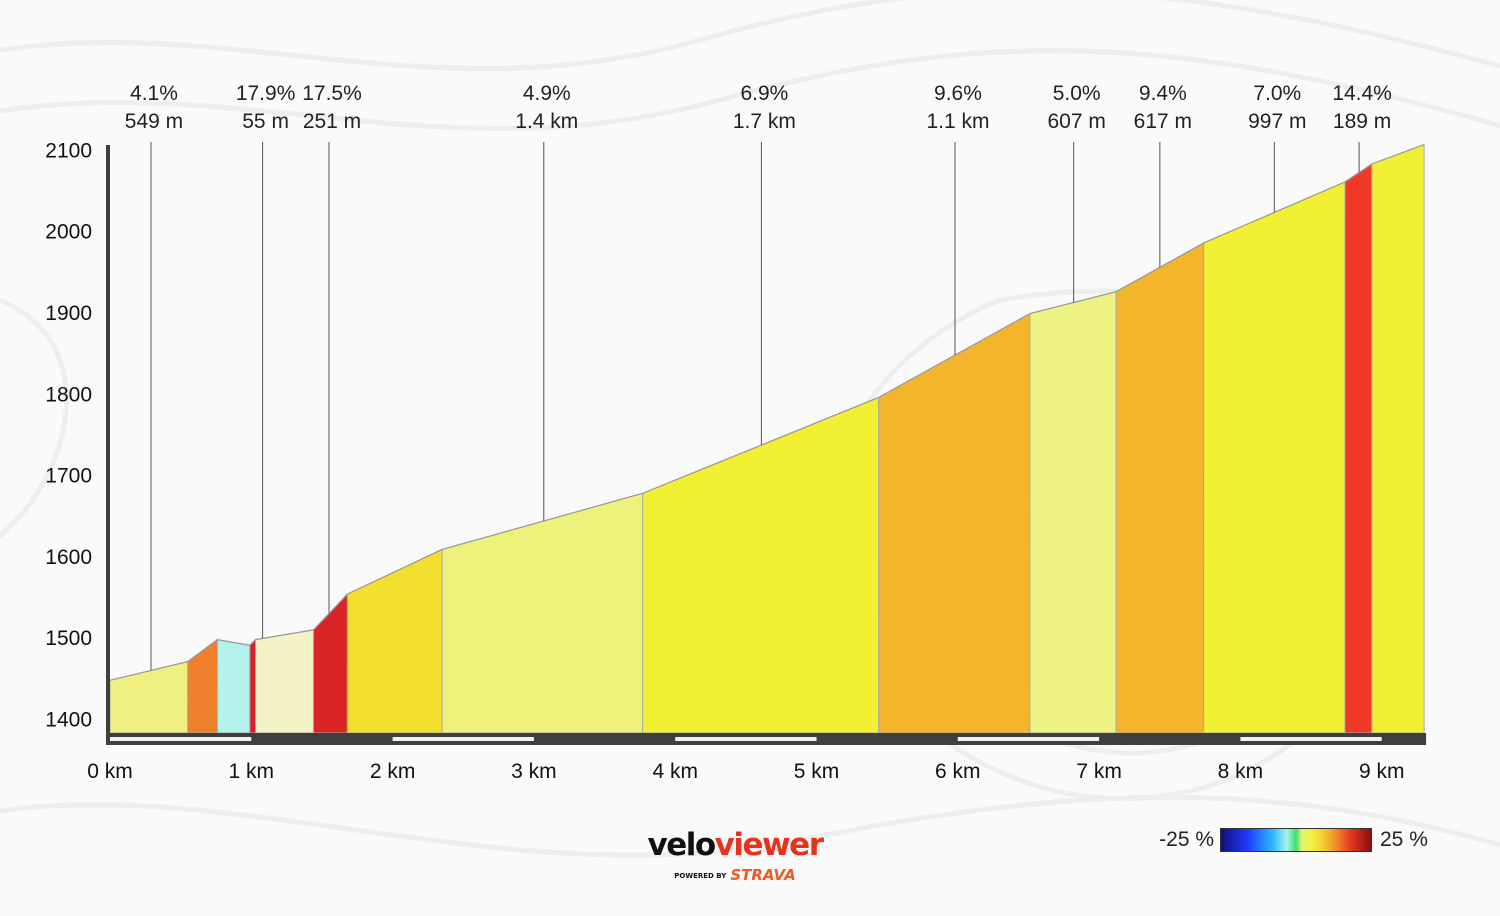  I want to click on segment-grade-label: 14.4%, so click(1362, 93).